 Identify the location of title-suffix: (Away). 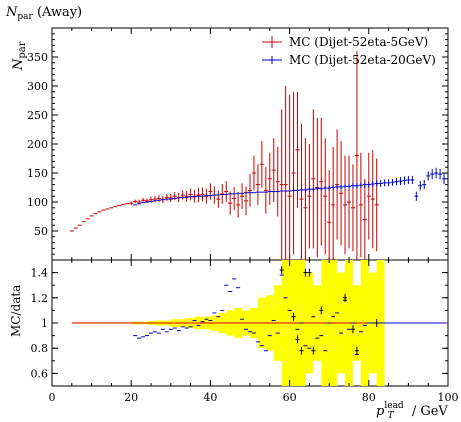
(57, 12).